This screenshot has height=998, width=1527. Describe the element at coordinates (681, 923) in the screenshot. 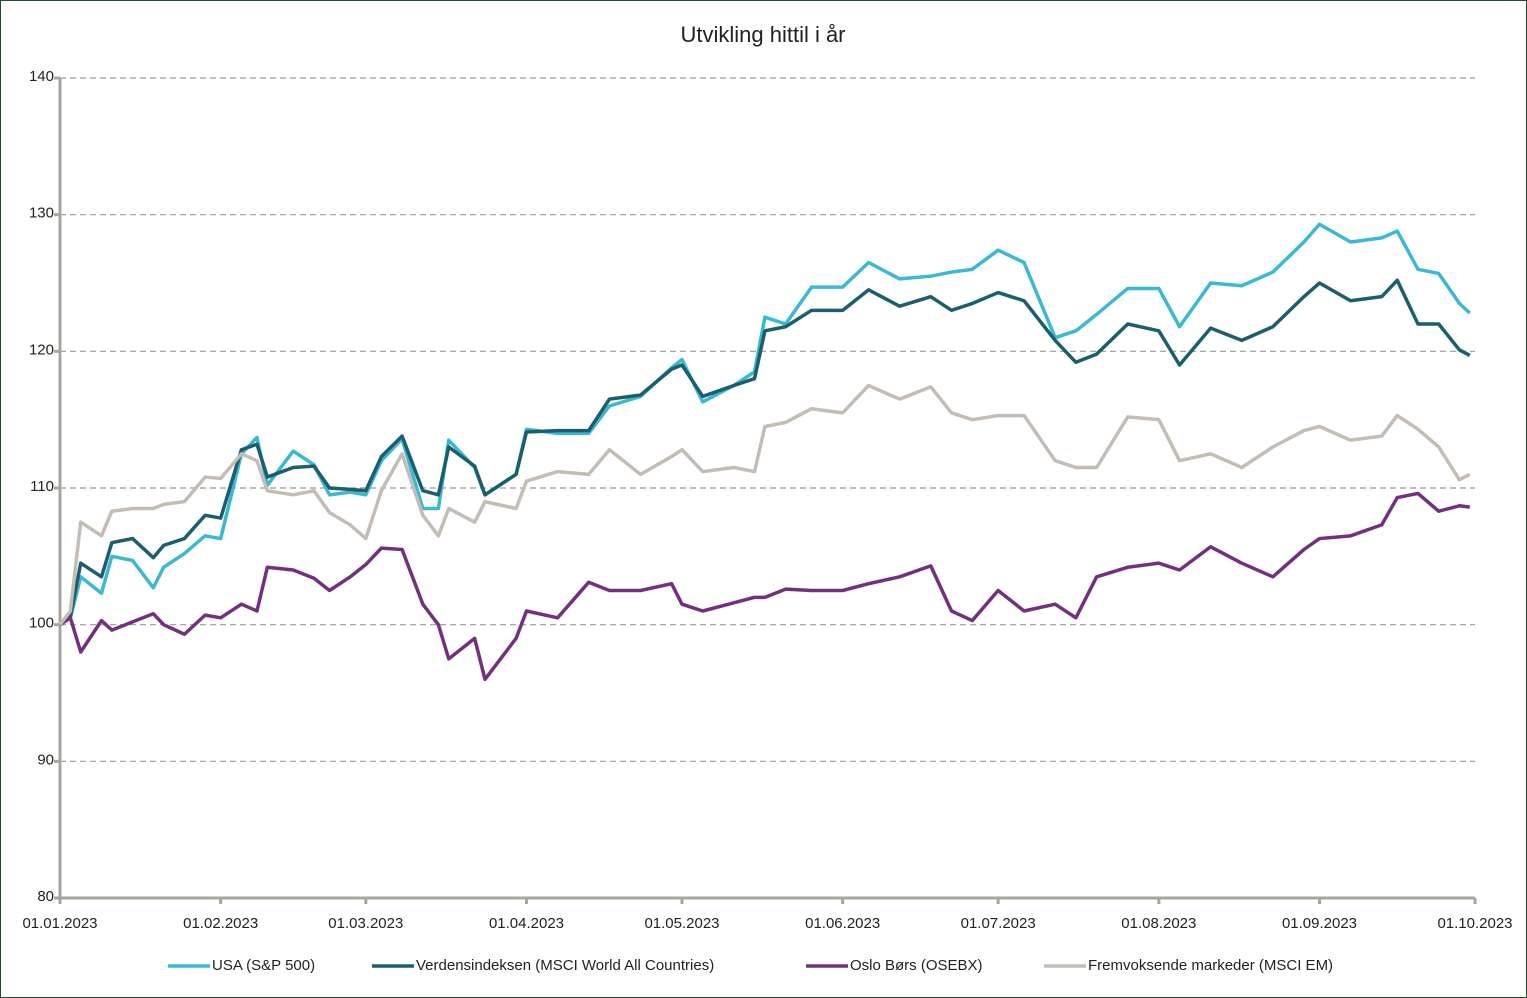

I see `x-tick-label: 01.05.2023` at that location.